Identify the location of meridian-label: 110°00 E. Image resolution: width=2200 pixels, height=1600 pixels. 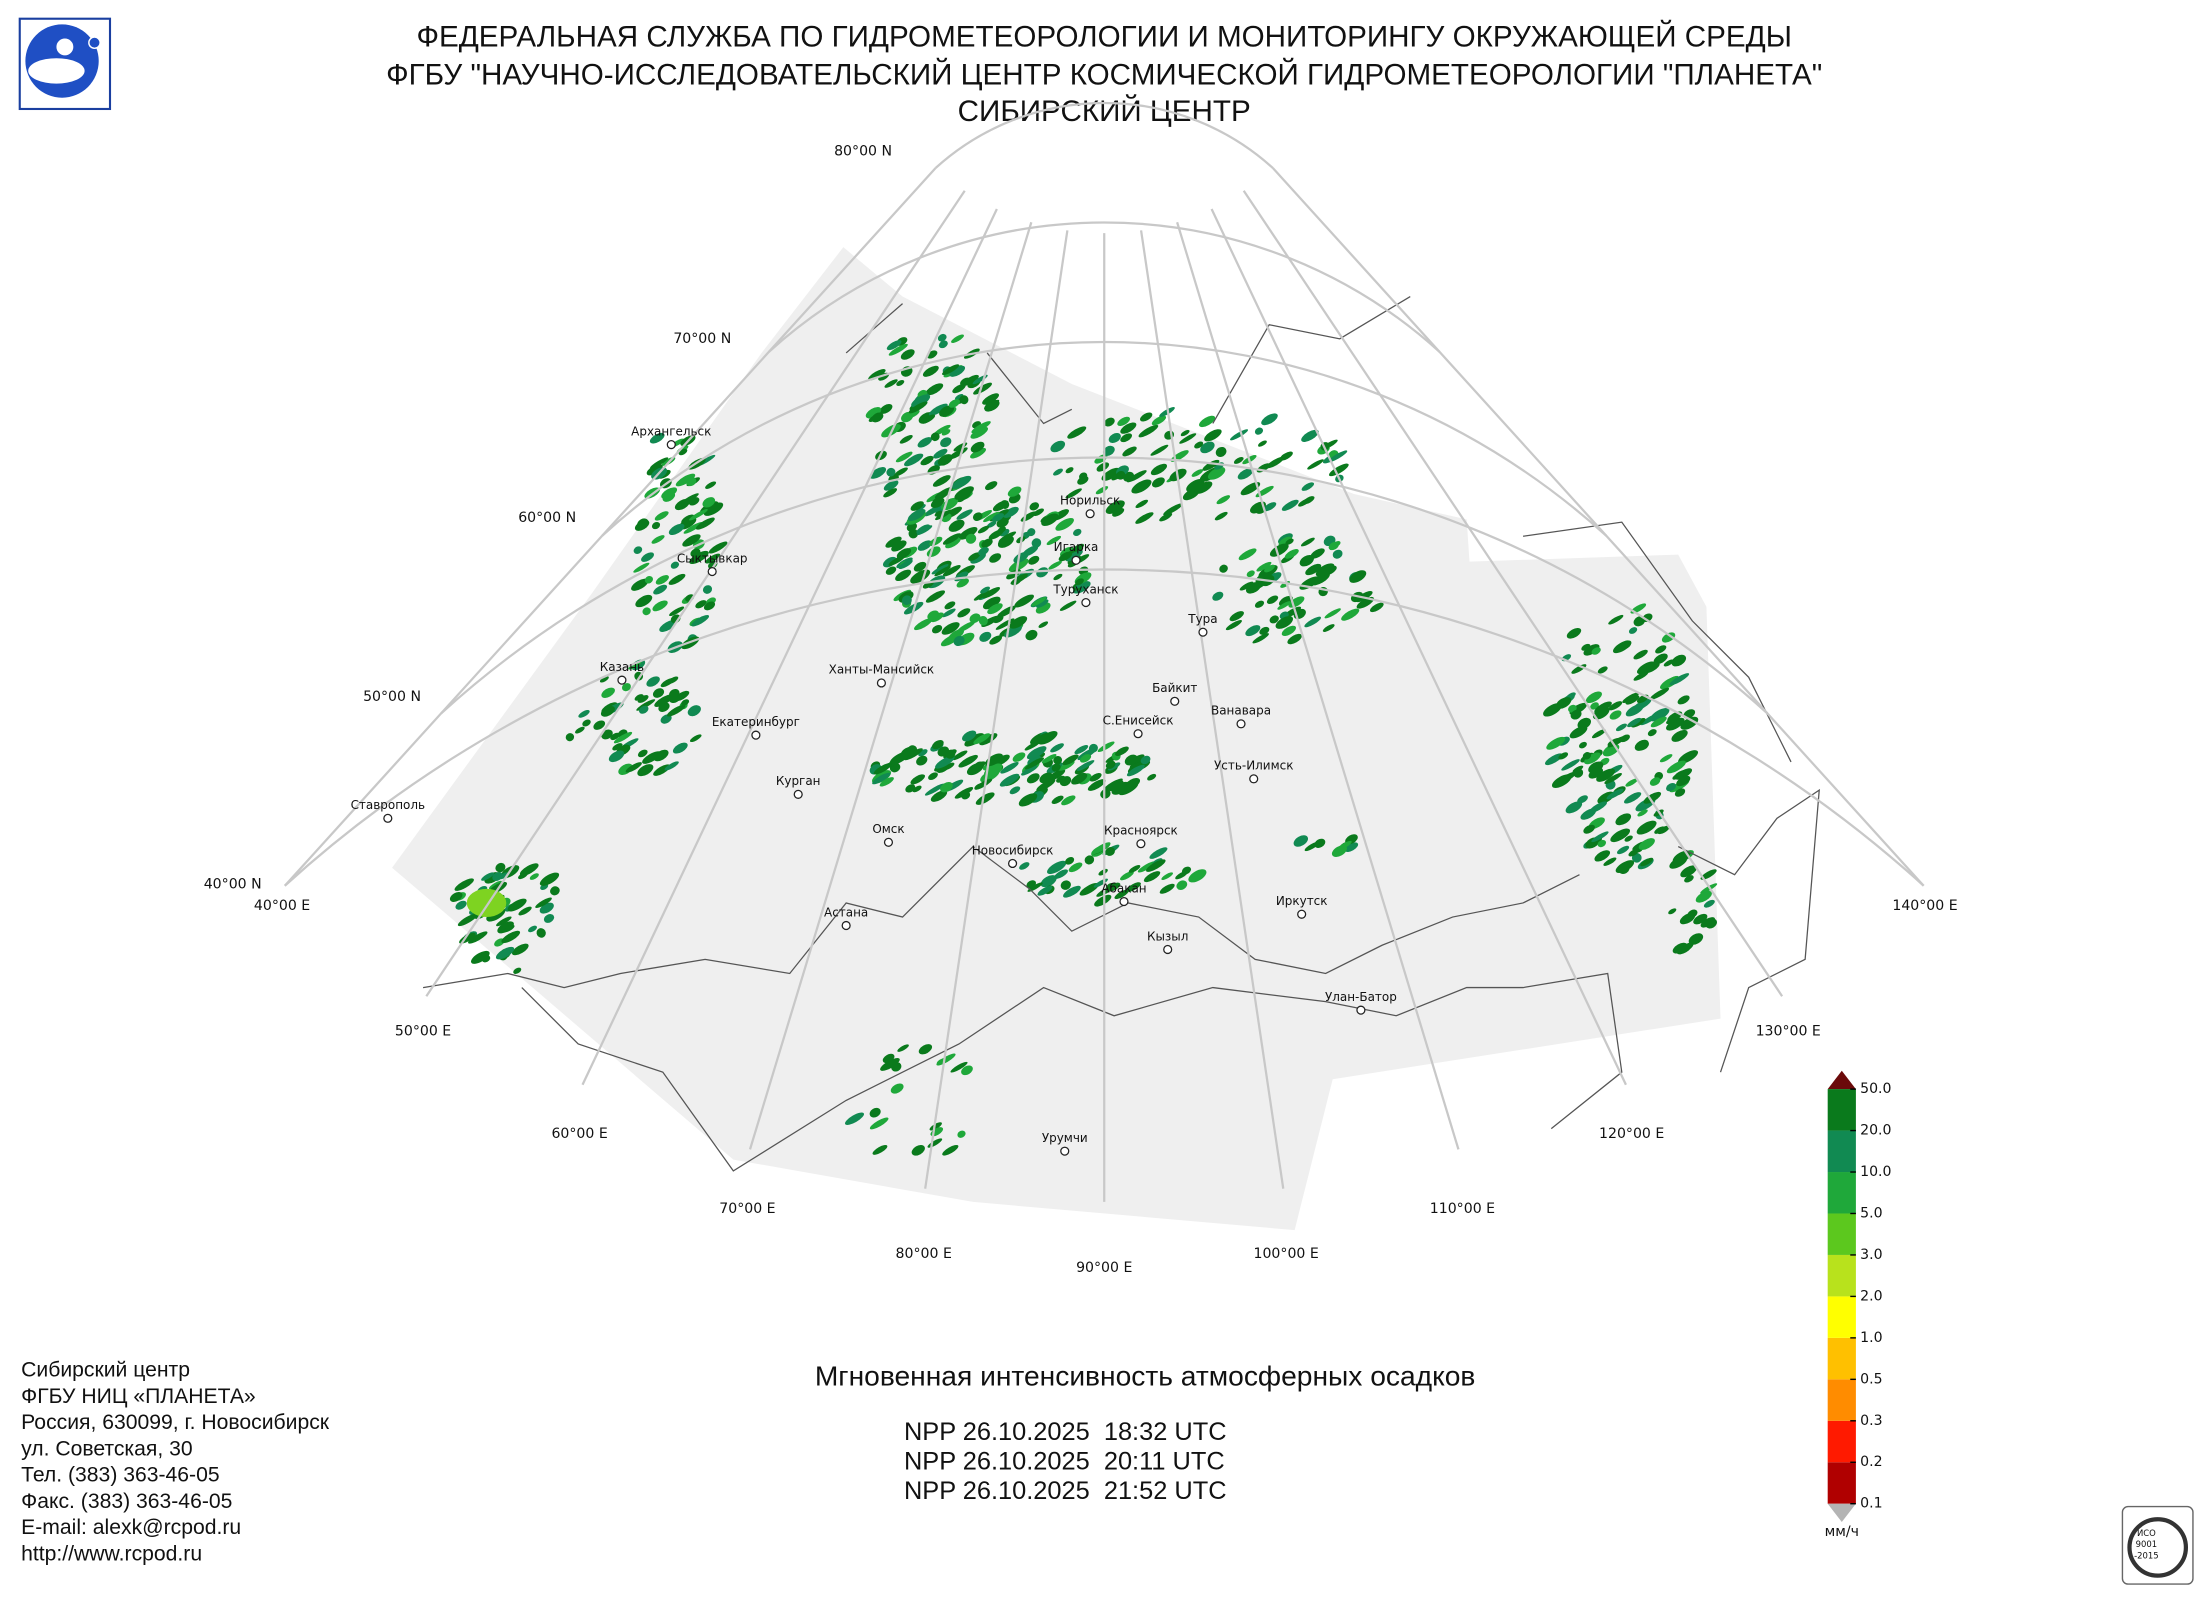
(1462, 1209).